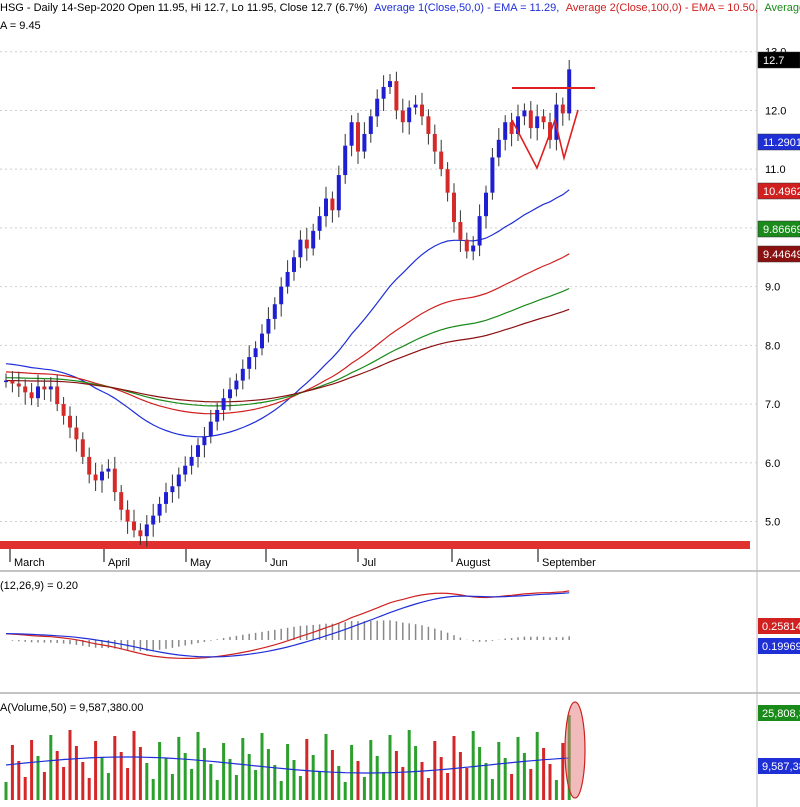  I want to click on volume-title: A(Volume,50) = 9,587,380.00, so click(71, 708).